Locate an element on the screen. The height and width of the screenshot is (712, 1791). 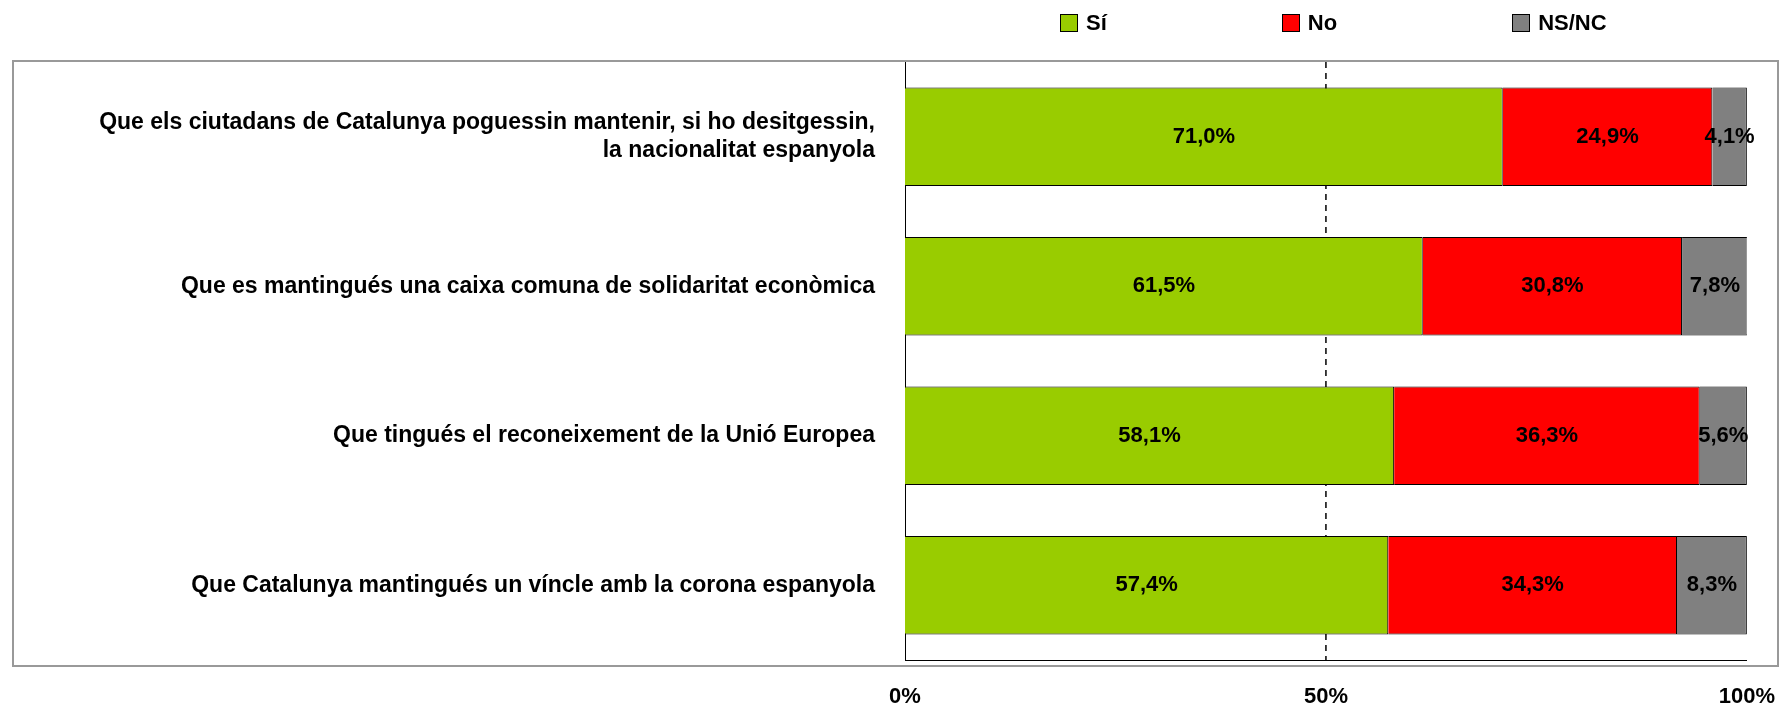
x-tick-label: 50% is located at coordinates (1325, 696).